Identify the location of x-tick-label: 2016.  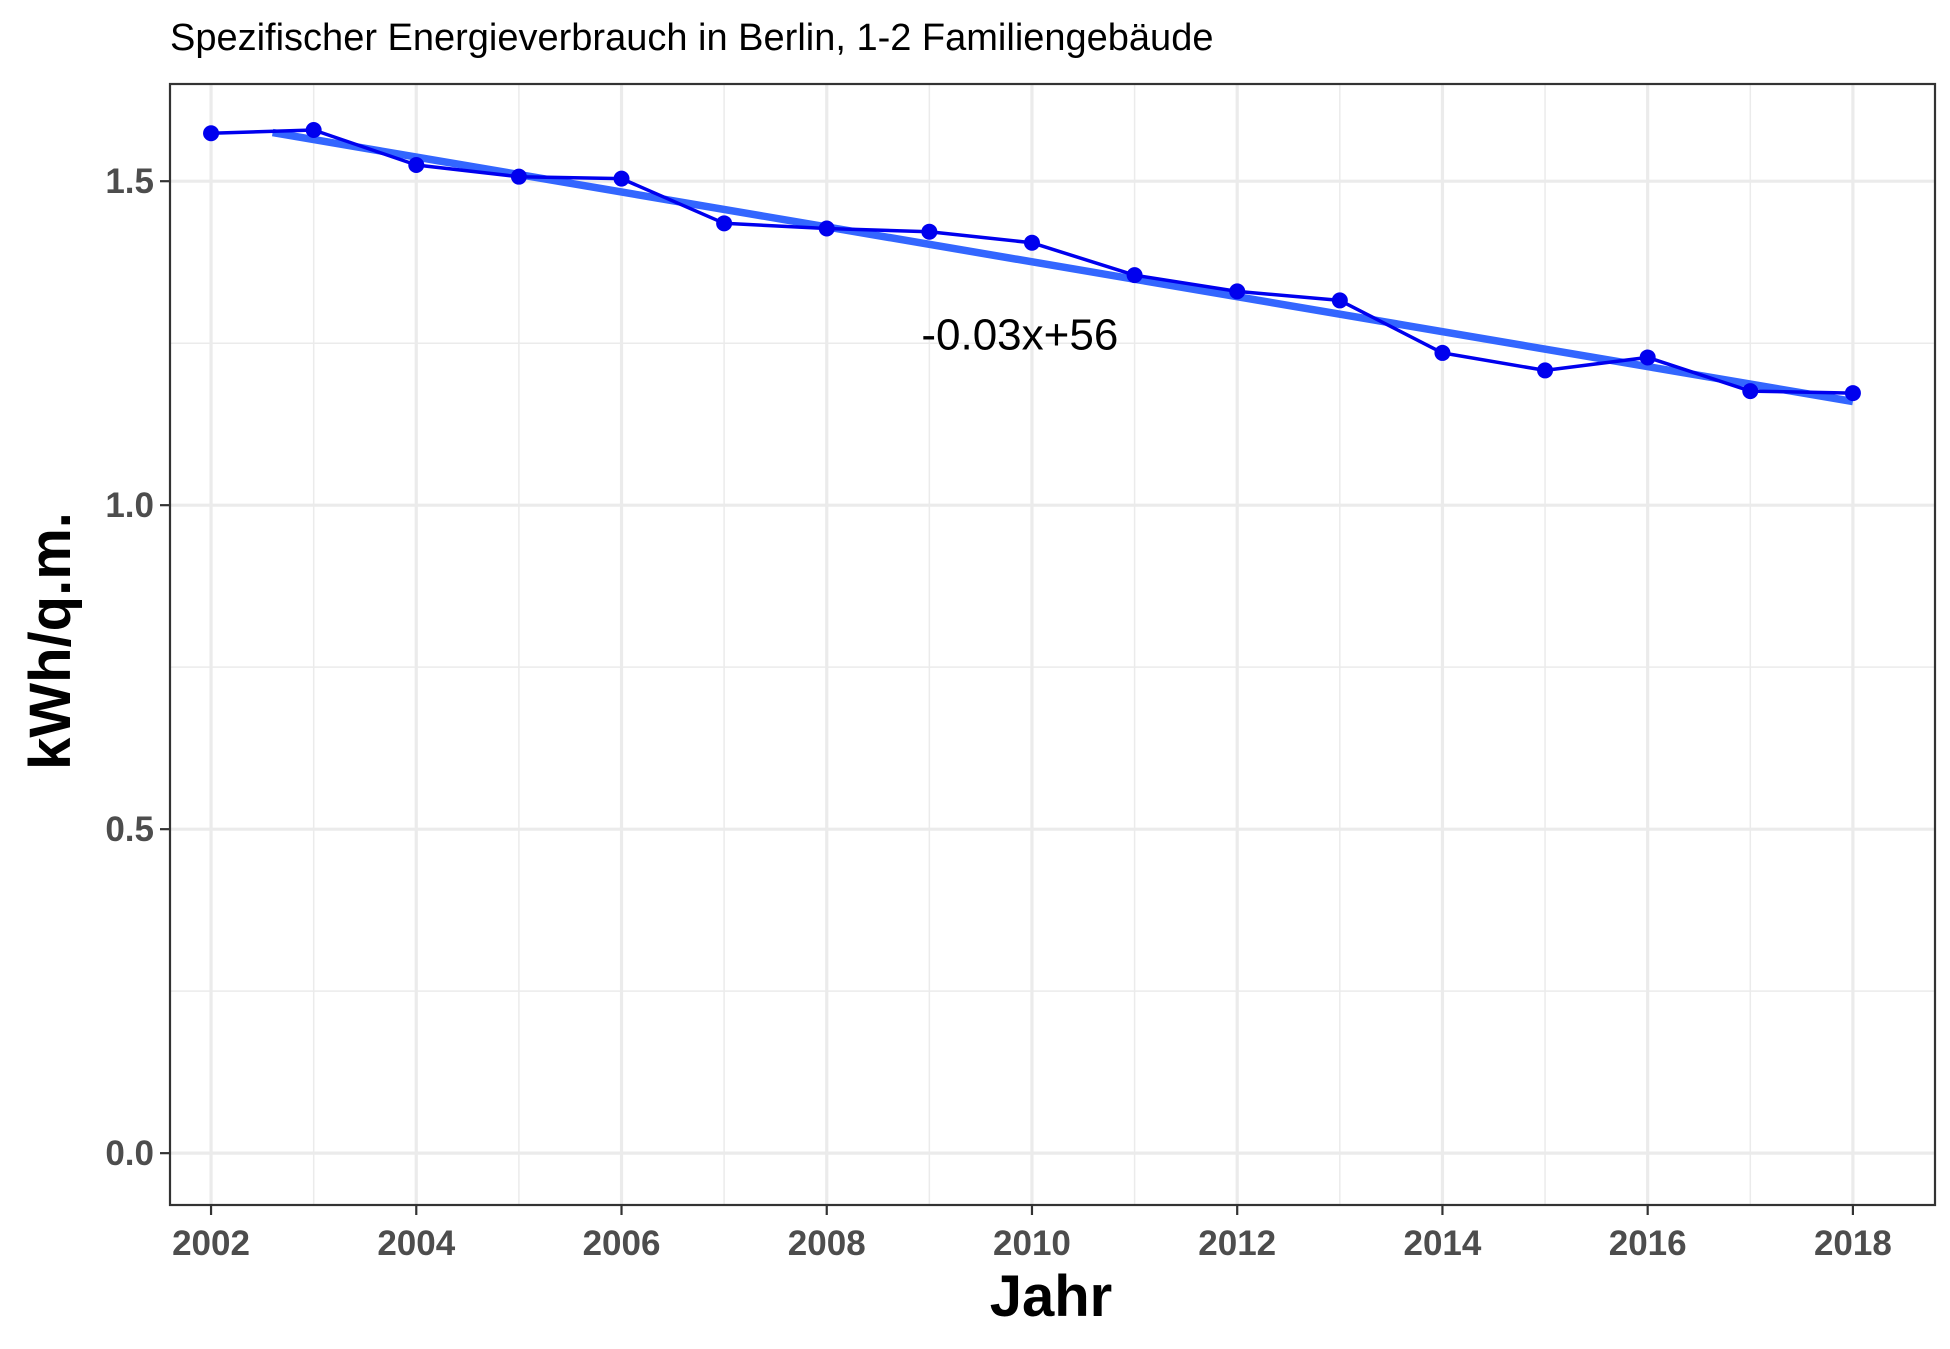
(1648, 1243).